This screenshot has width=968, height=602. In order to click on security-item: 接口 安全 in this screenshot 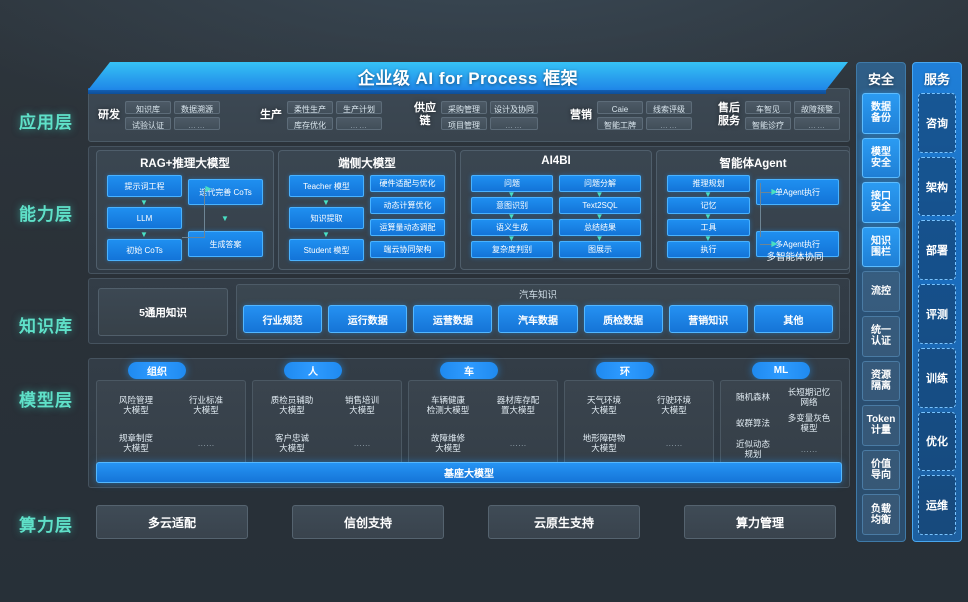, I will do `click(881, 202)`.